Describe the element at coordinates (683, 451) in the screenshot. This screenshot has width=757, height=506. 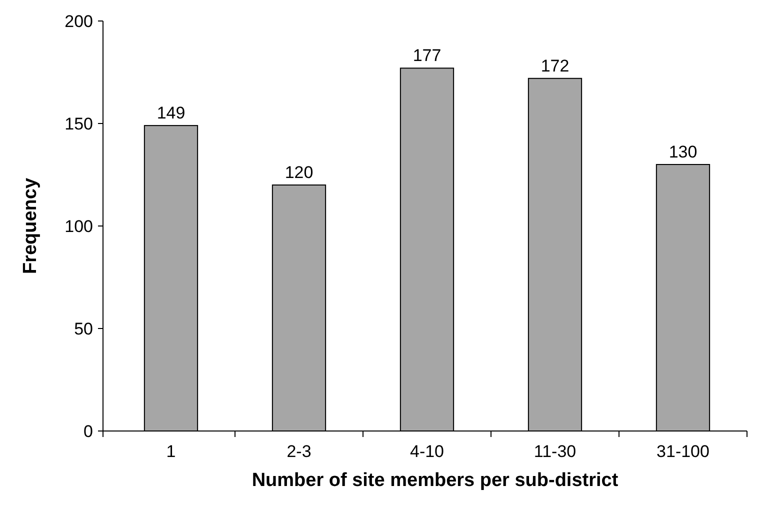
I see `x-tick-label: 31-100` at that location.